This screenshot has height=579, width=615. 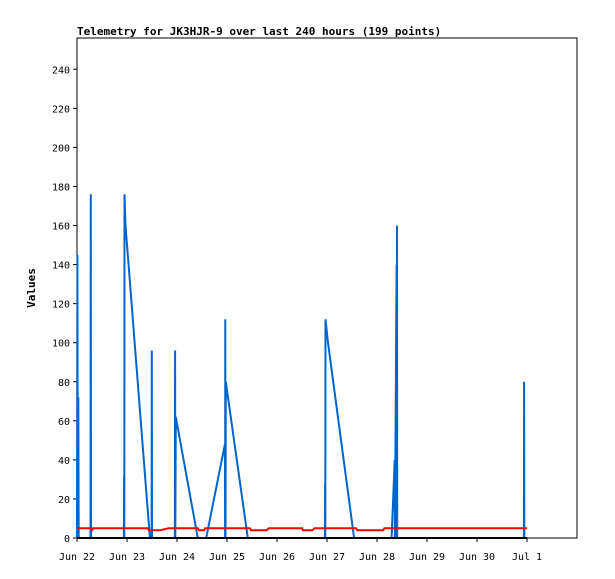 I want to click on y-tick-label: 140, so click(x=61, y=266).